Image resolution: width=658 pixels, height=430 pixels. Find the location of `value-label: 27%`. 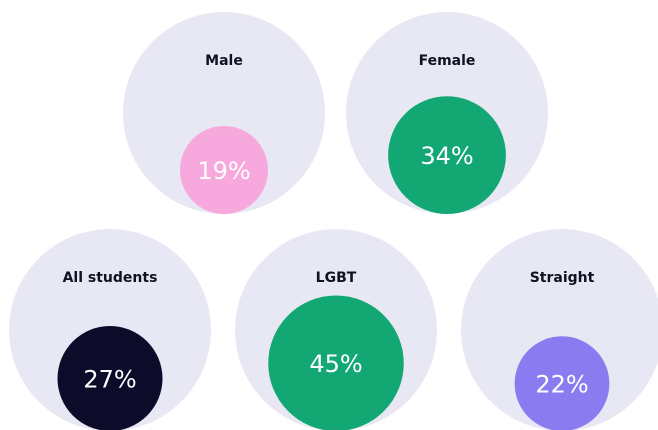

value-label: 27% is located at coordinates (109, 380).